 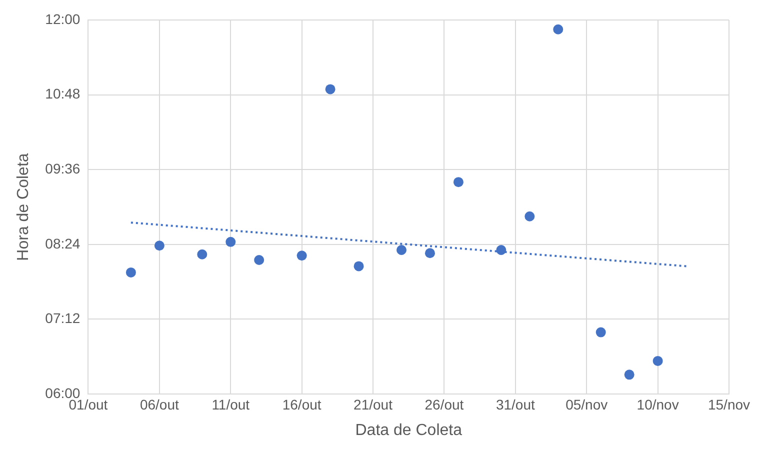 What do you see at coordinates (62, 94) in the screenshot?
I see `y-tick-label: 10:48` at bounding box center [62, 94].